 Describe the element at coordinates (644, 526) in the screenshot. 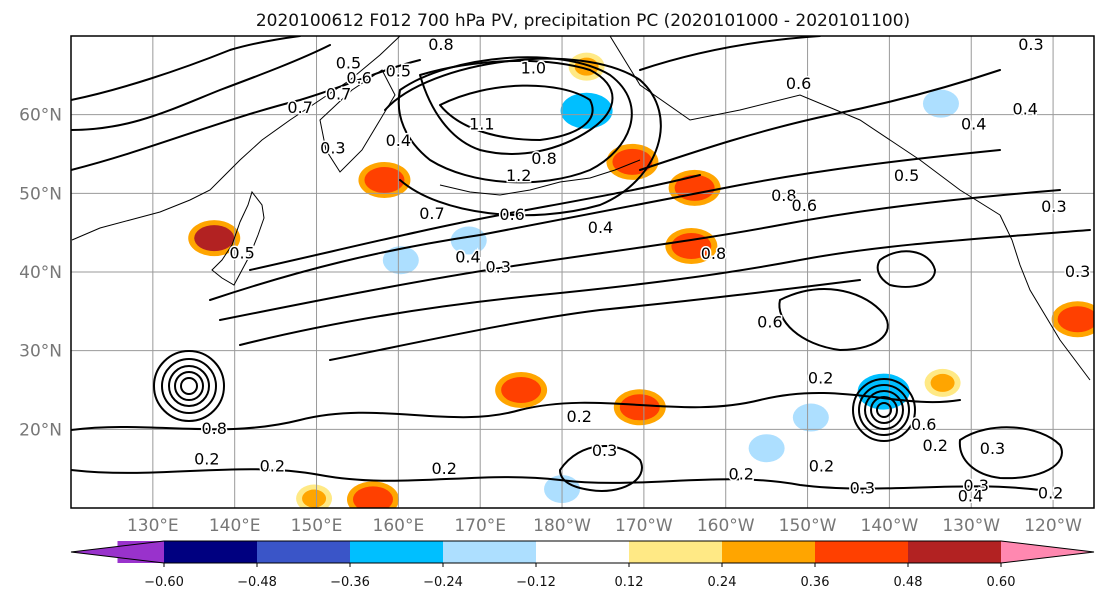

I see `lon-tick-label: 170°W` at that location.